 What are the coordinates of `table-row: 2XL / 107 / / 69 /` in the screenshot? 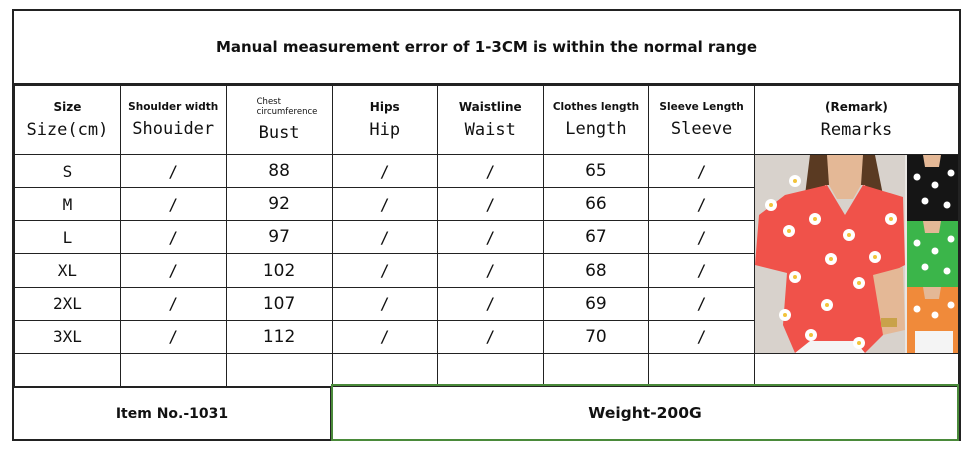 It's located at (486, 303).